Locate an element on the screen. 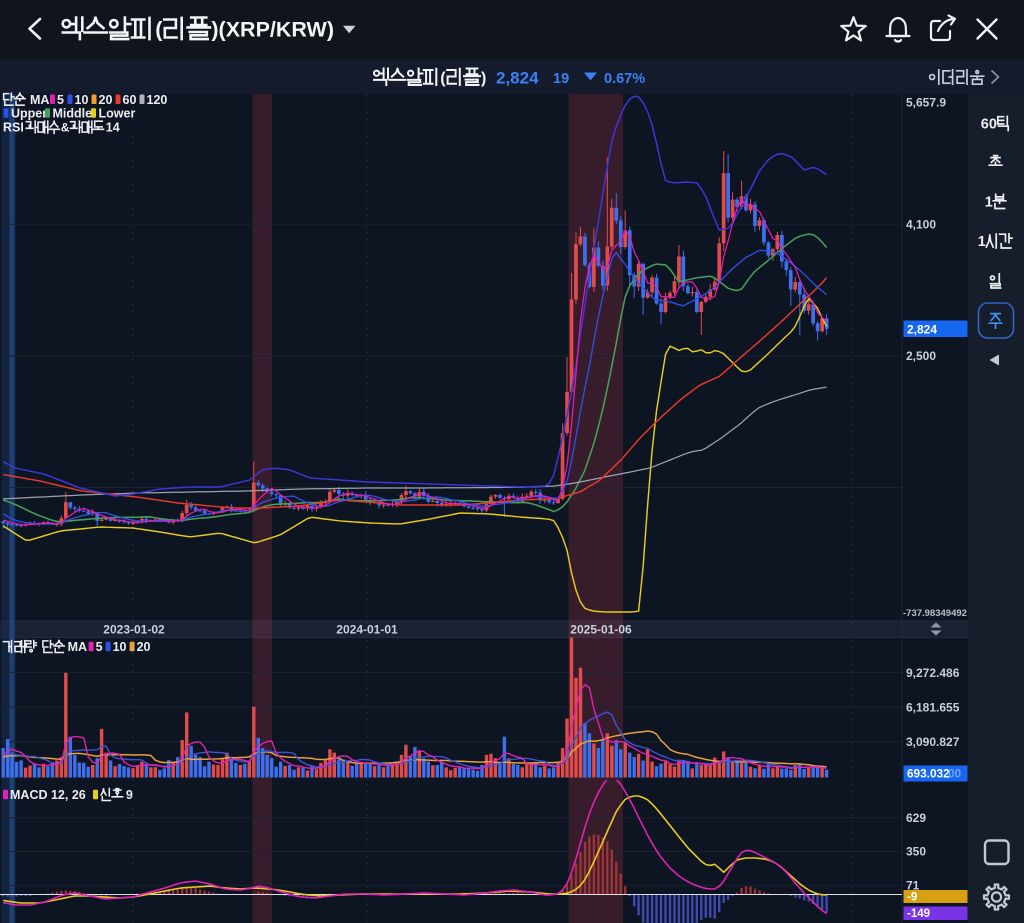  svg-text: Upper is located at coordinates (29, 114).